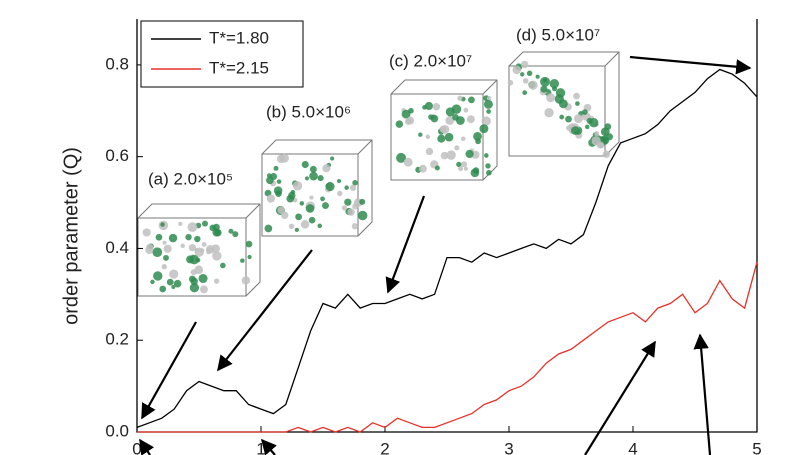 The width and height of the screenshot is (808, 455). I want to click on x-tick-label: 2, so click(384, 447).